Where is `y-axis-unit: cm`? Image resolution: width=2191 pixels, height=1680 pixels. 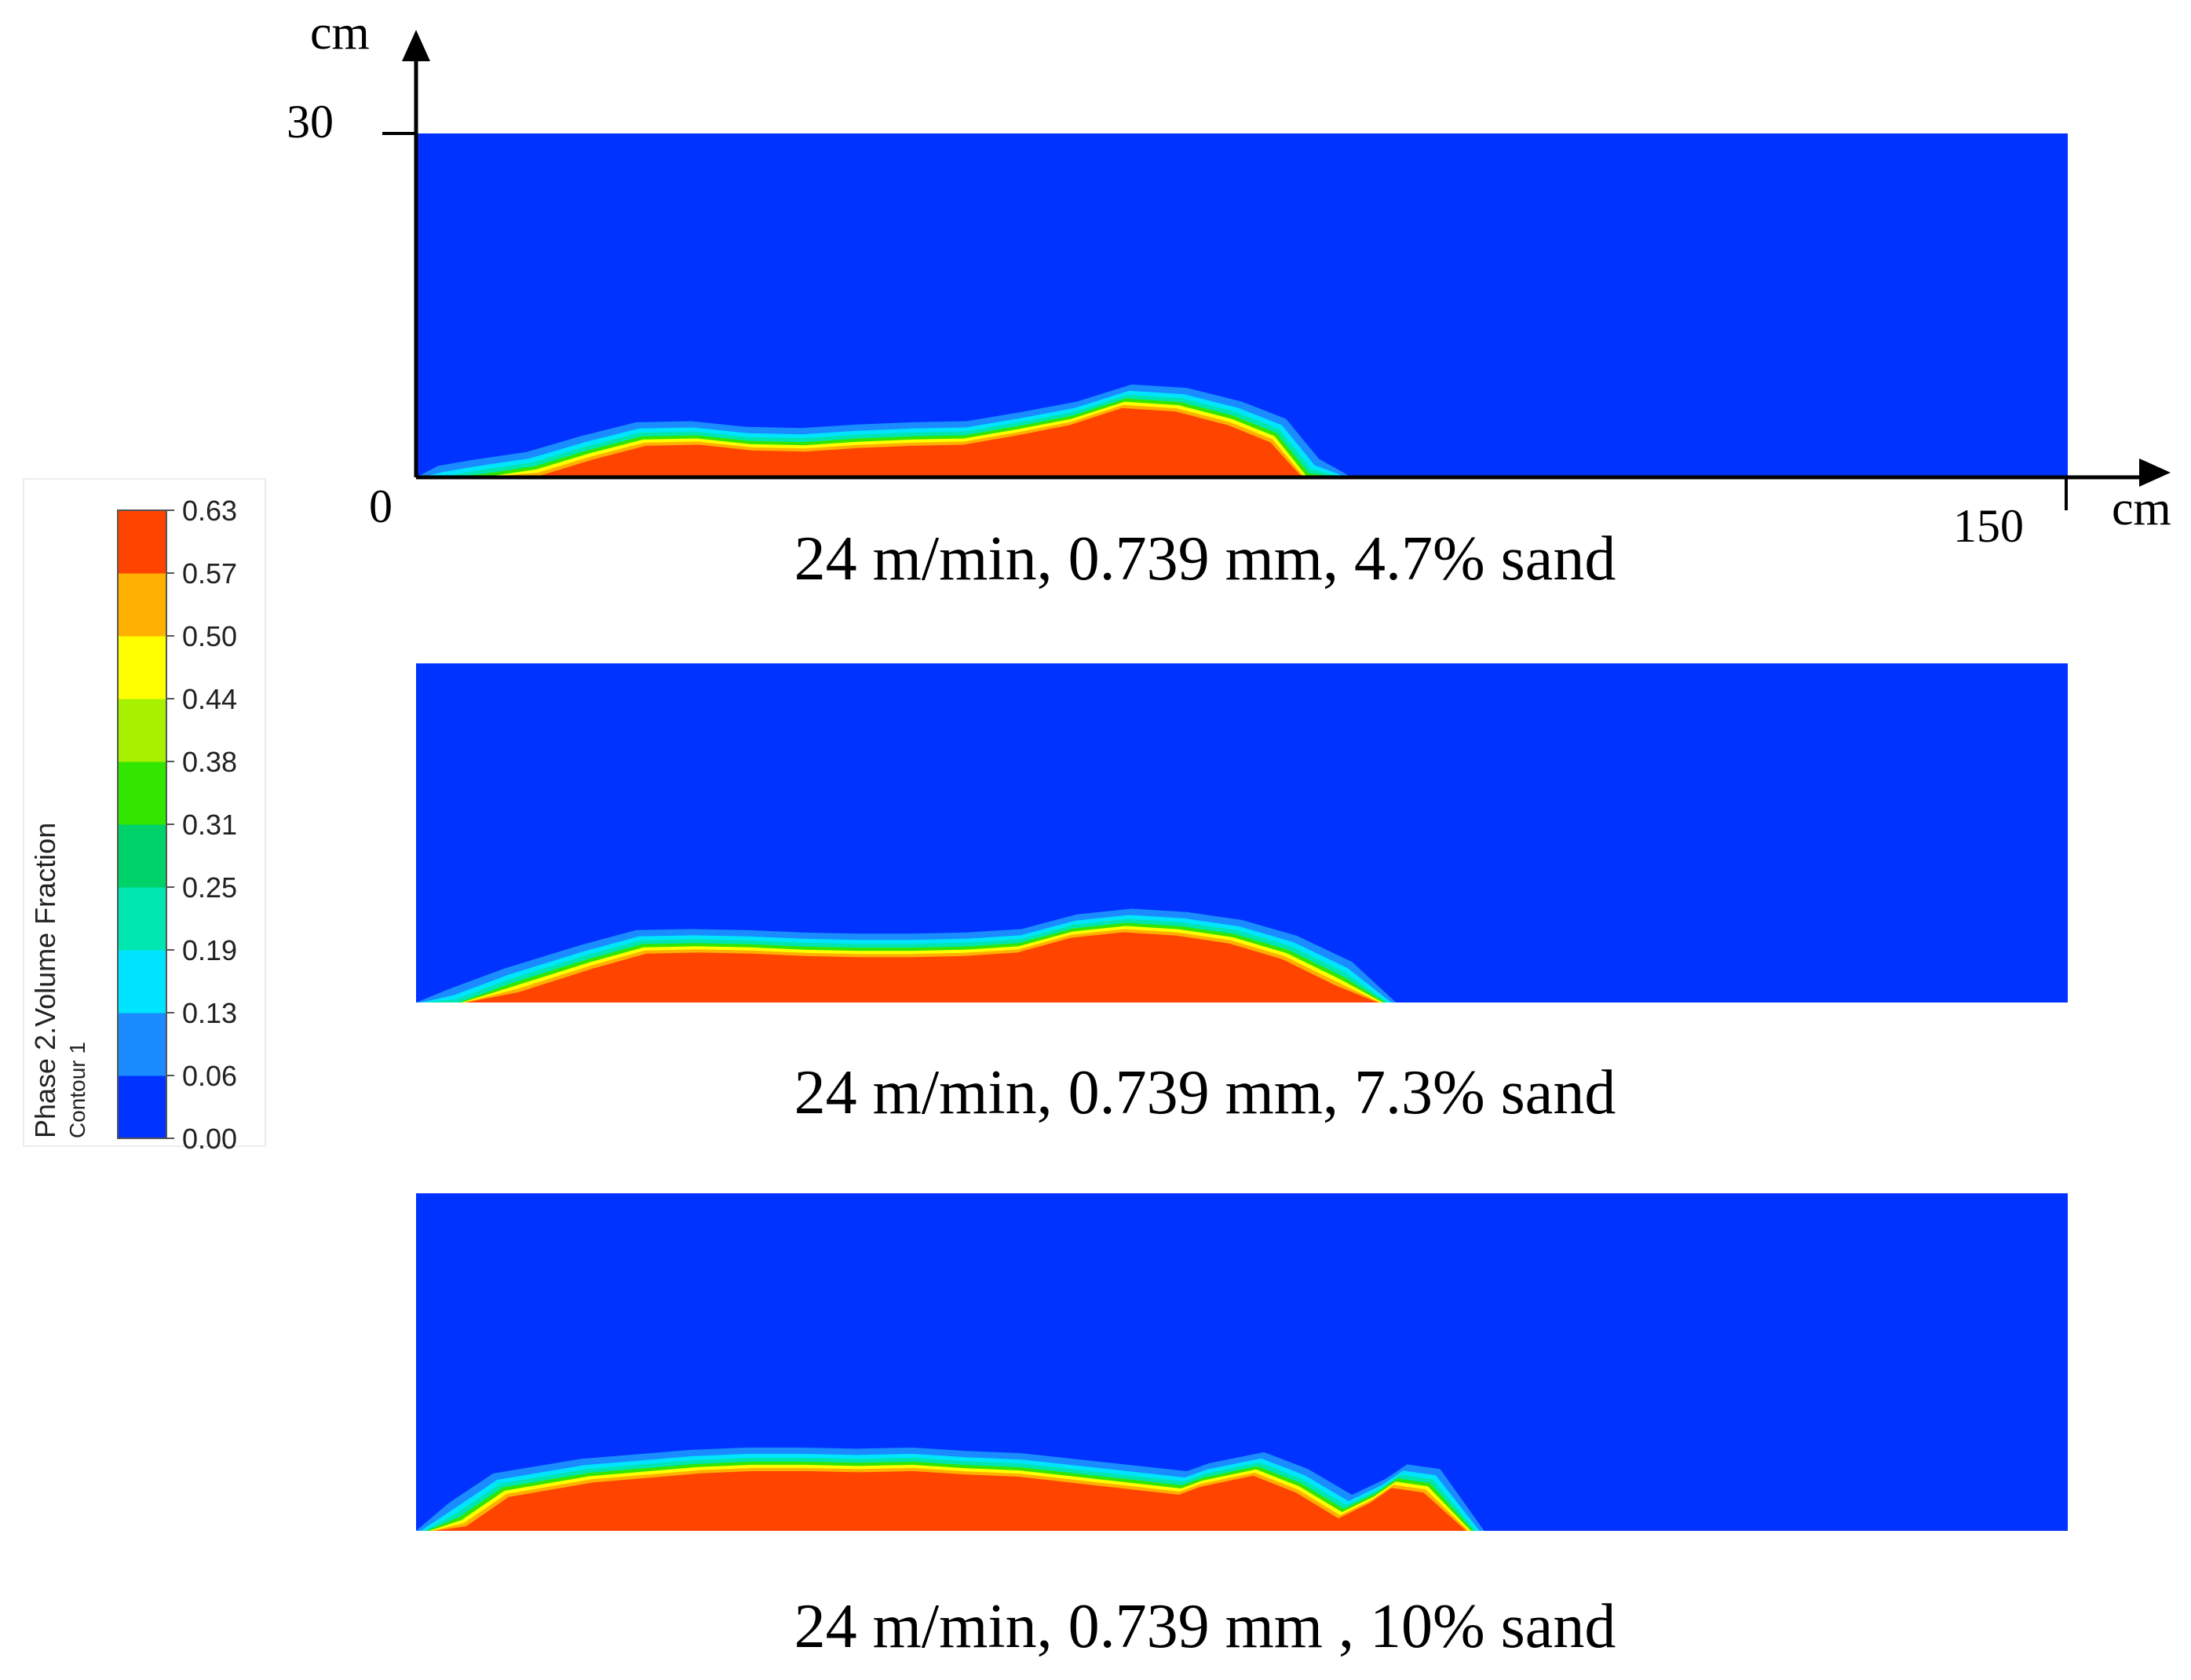
y-axis-unit: cm is located at coordinates (340, 33).